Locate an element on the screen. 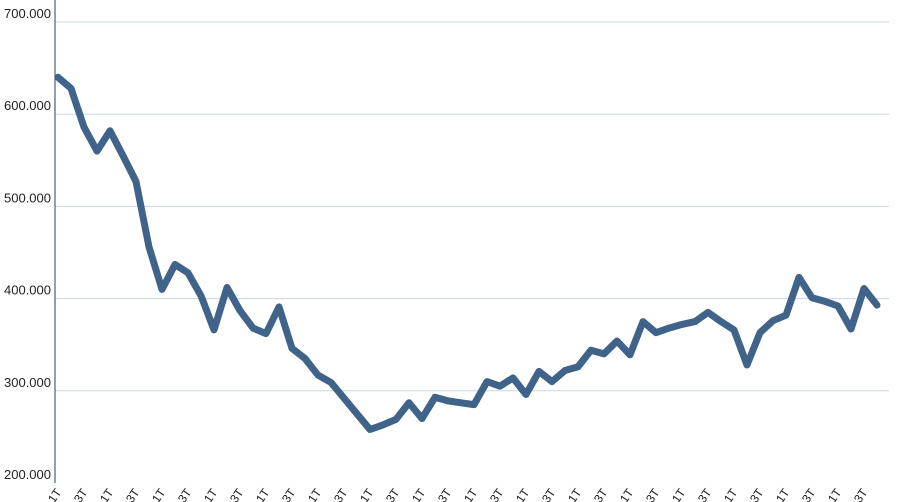  y-tick-label: 400.000 is located at coordinates (27, 290).